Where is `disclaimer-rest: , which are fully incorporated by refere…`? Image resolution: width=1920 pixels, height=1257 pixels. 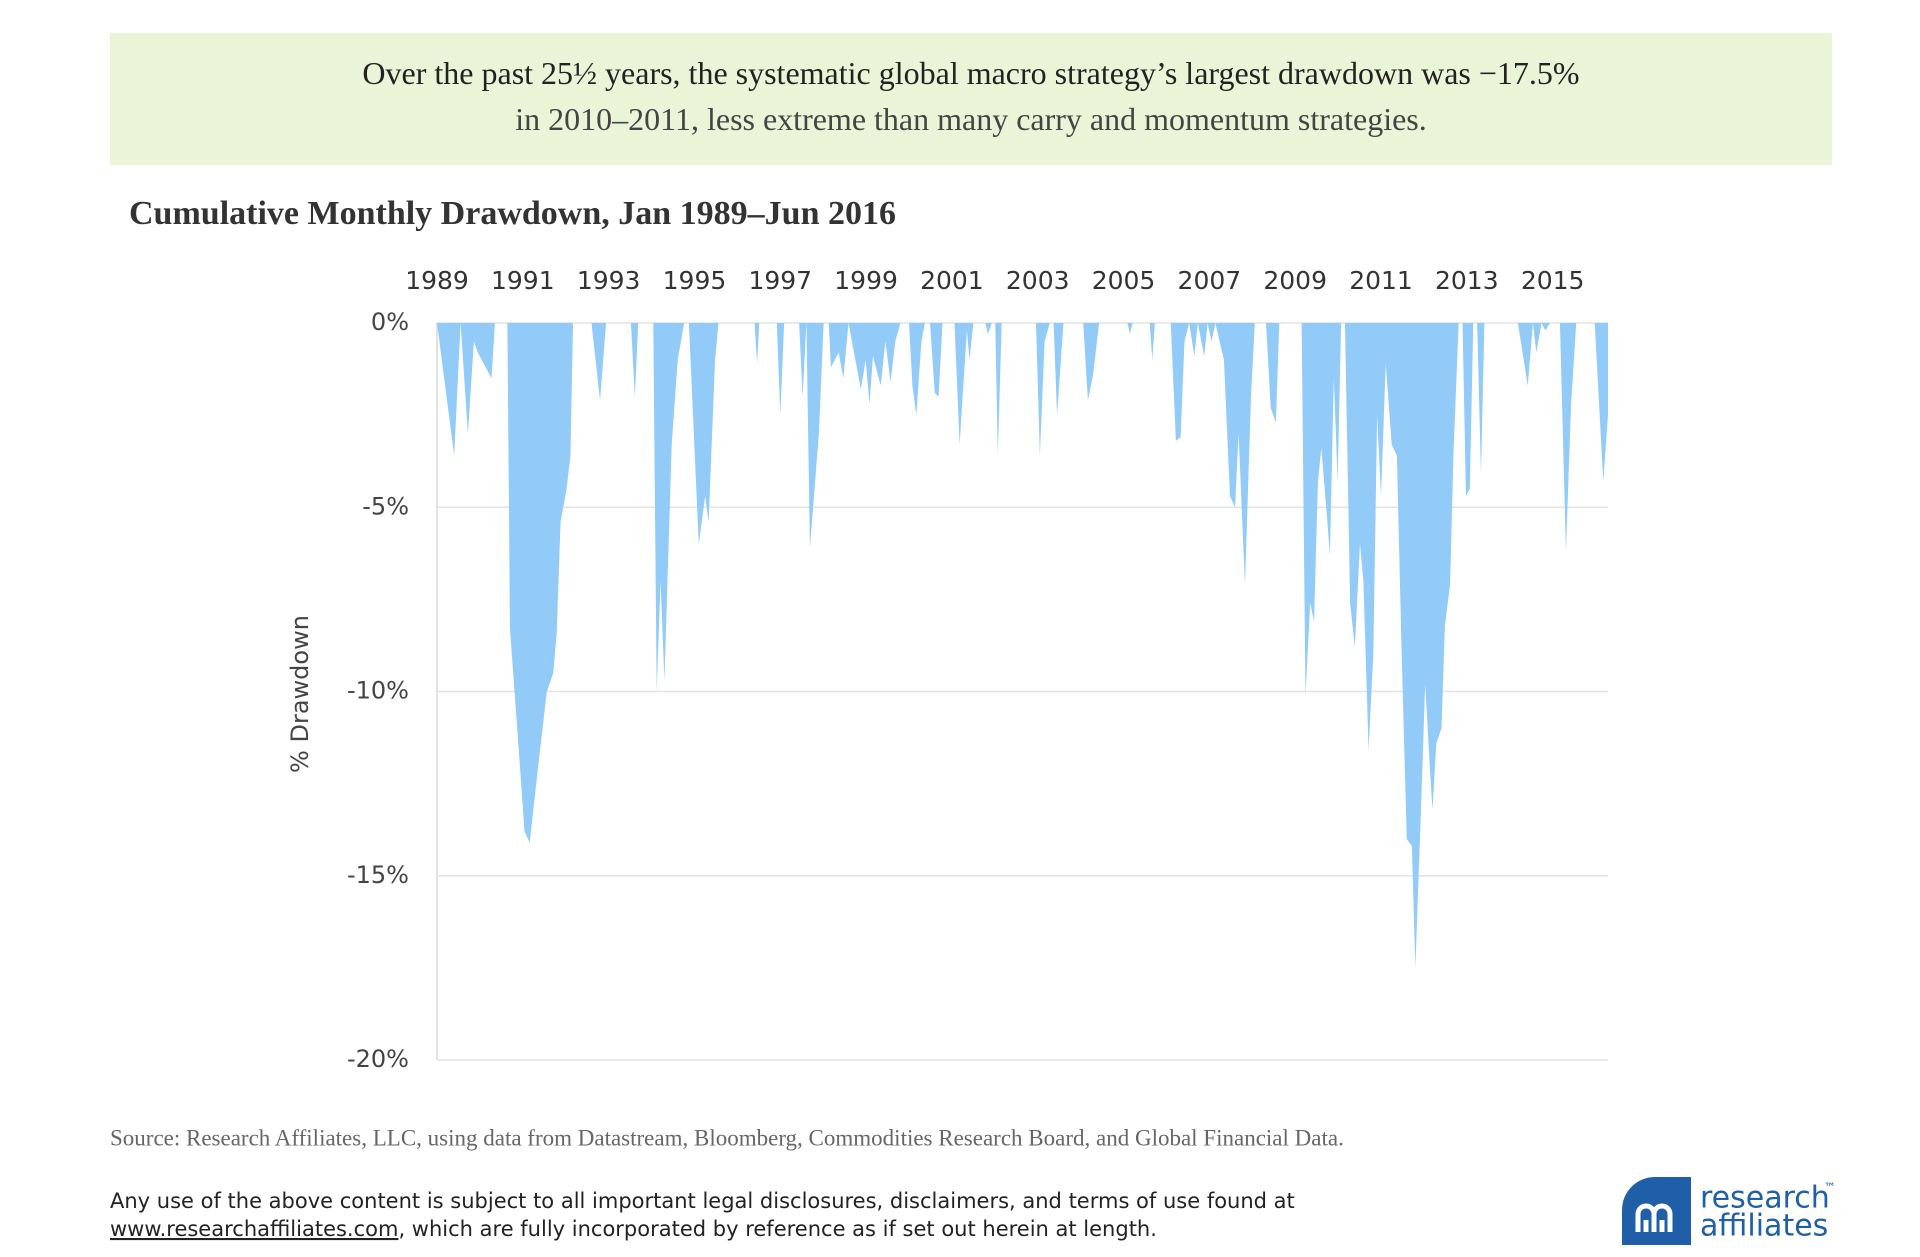 disclaimer-rest: , which are fully incorporated by refere… is located at coordinates (777, 1229).